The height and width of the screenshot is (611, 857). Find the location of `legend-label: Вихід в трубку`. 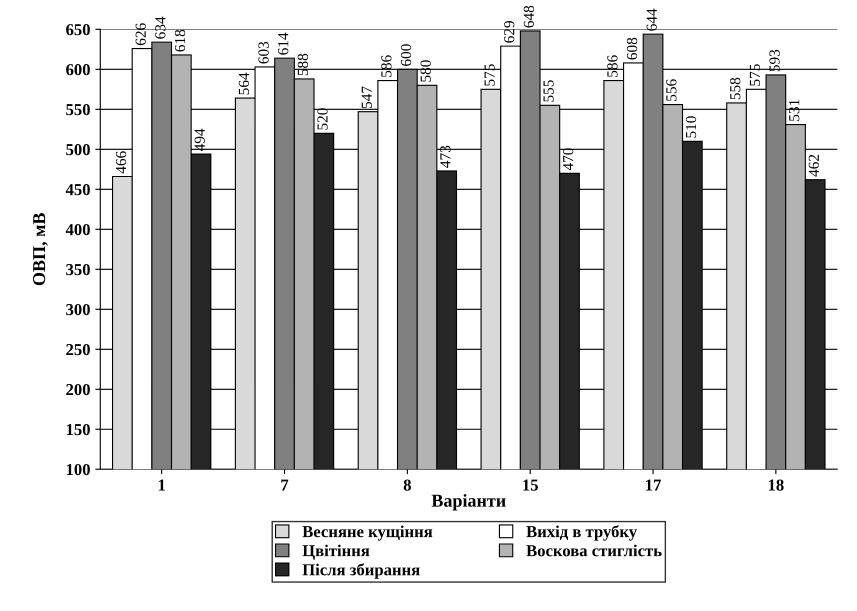

legend-label: Вихід в трубку is located at coordinates (581, 533).